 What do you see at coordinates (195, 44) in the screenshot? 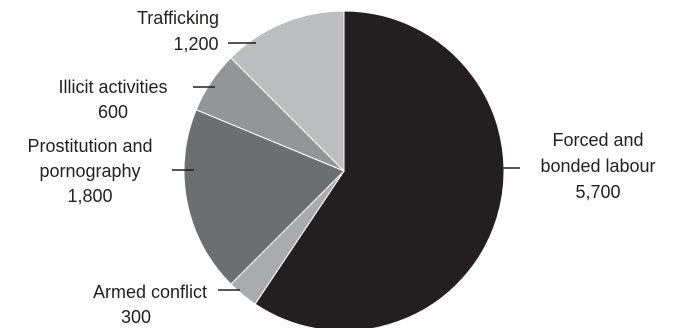
I see `label-trafficking-value: 1,200` at bounding box center [195, 44].